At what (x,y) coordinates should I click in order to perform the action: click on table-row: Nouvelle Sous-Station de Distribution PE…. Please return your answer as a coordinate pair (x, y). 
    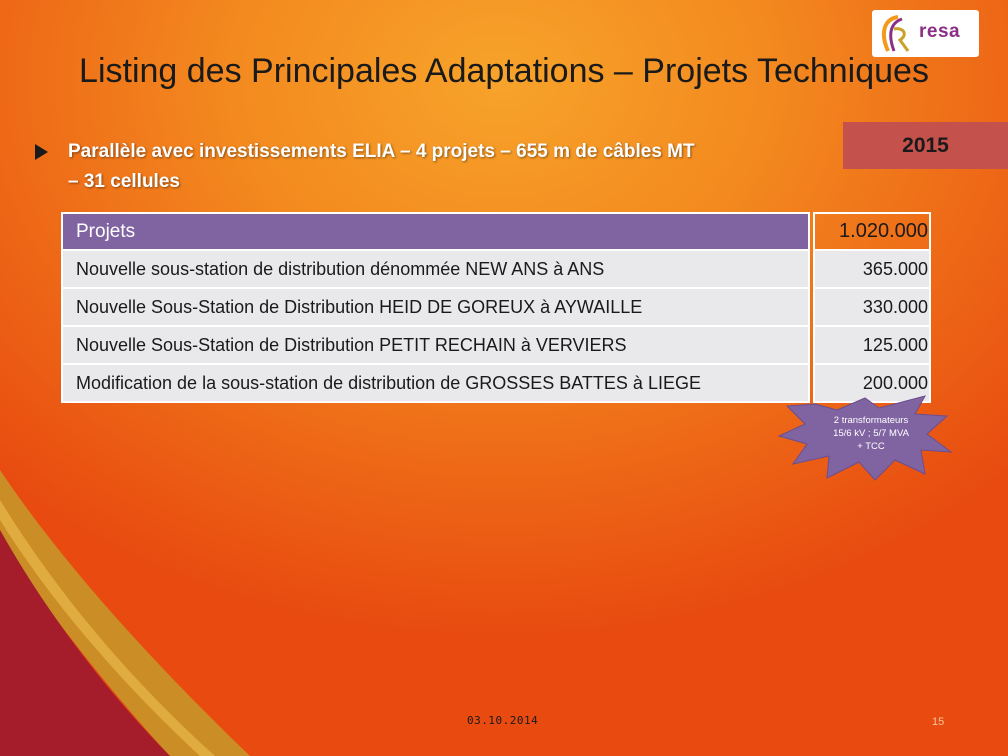
    Looking at the image, I should click on (496, 345).